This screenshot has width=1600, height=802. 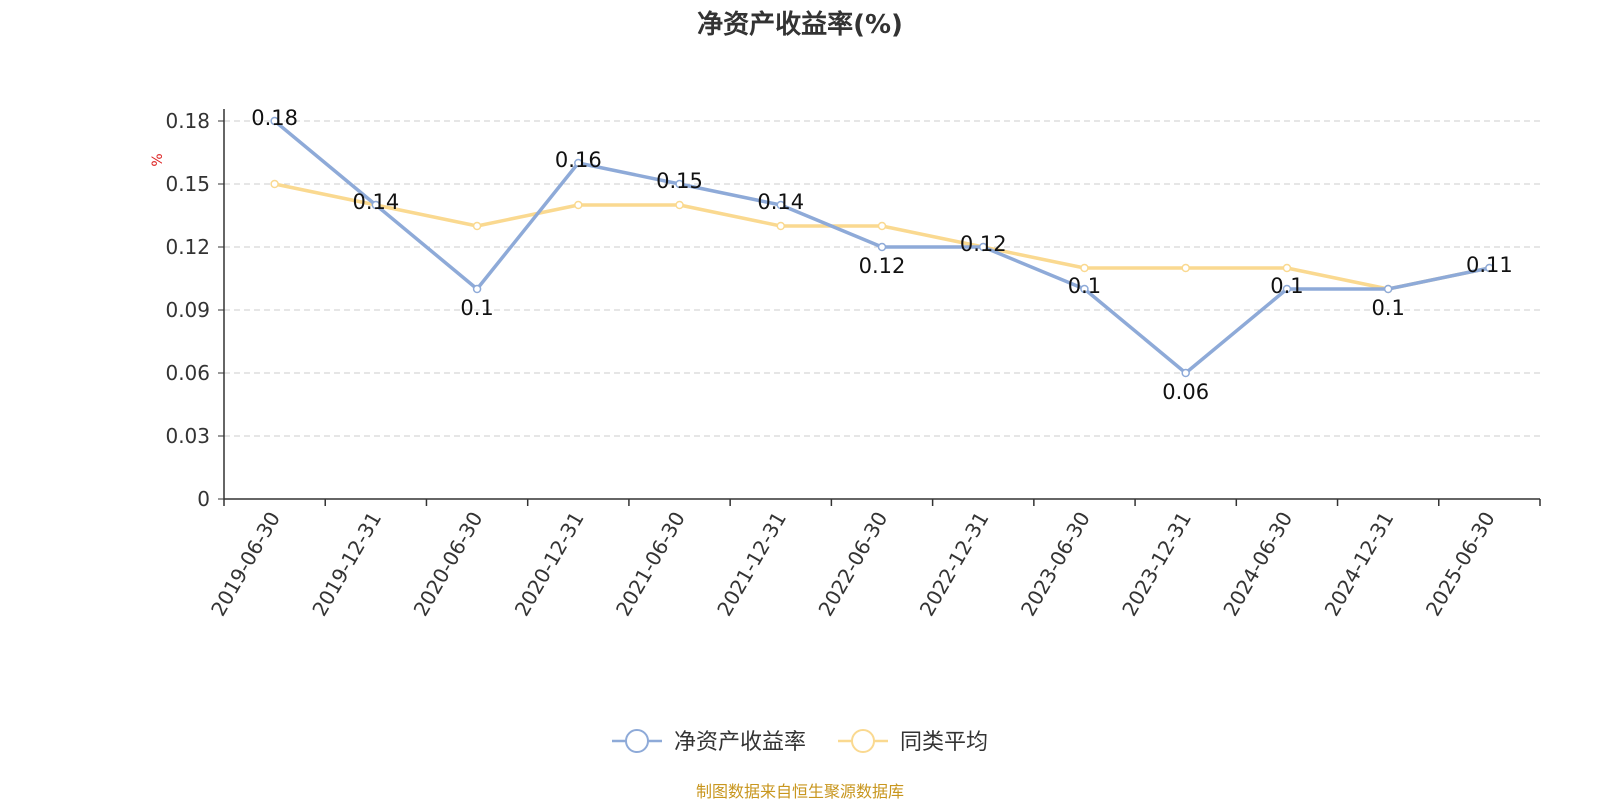 I want to click on data-label: 0.18, so click(x=274, y=118).